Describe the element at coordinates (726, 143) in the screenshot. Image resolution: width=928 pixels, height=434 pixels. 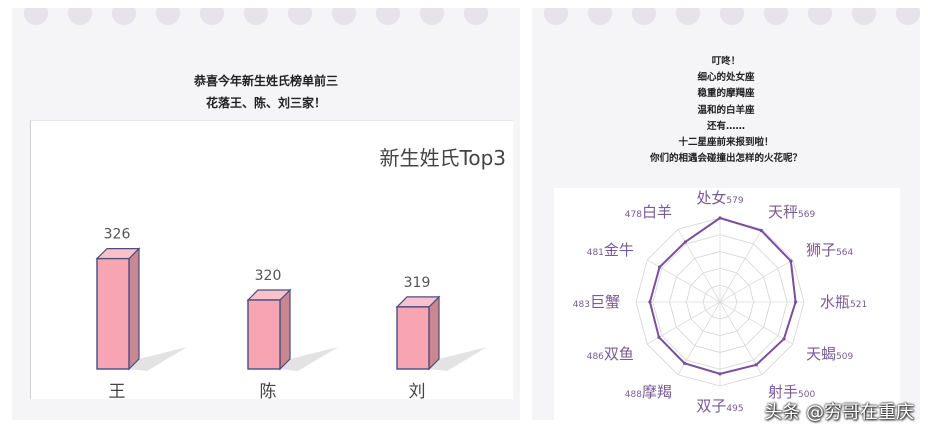
I see `caption-line: 十二星座前来报到啦！` at that location.